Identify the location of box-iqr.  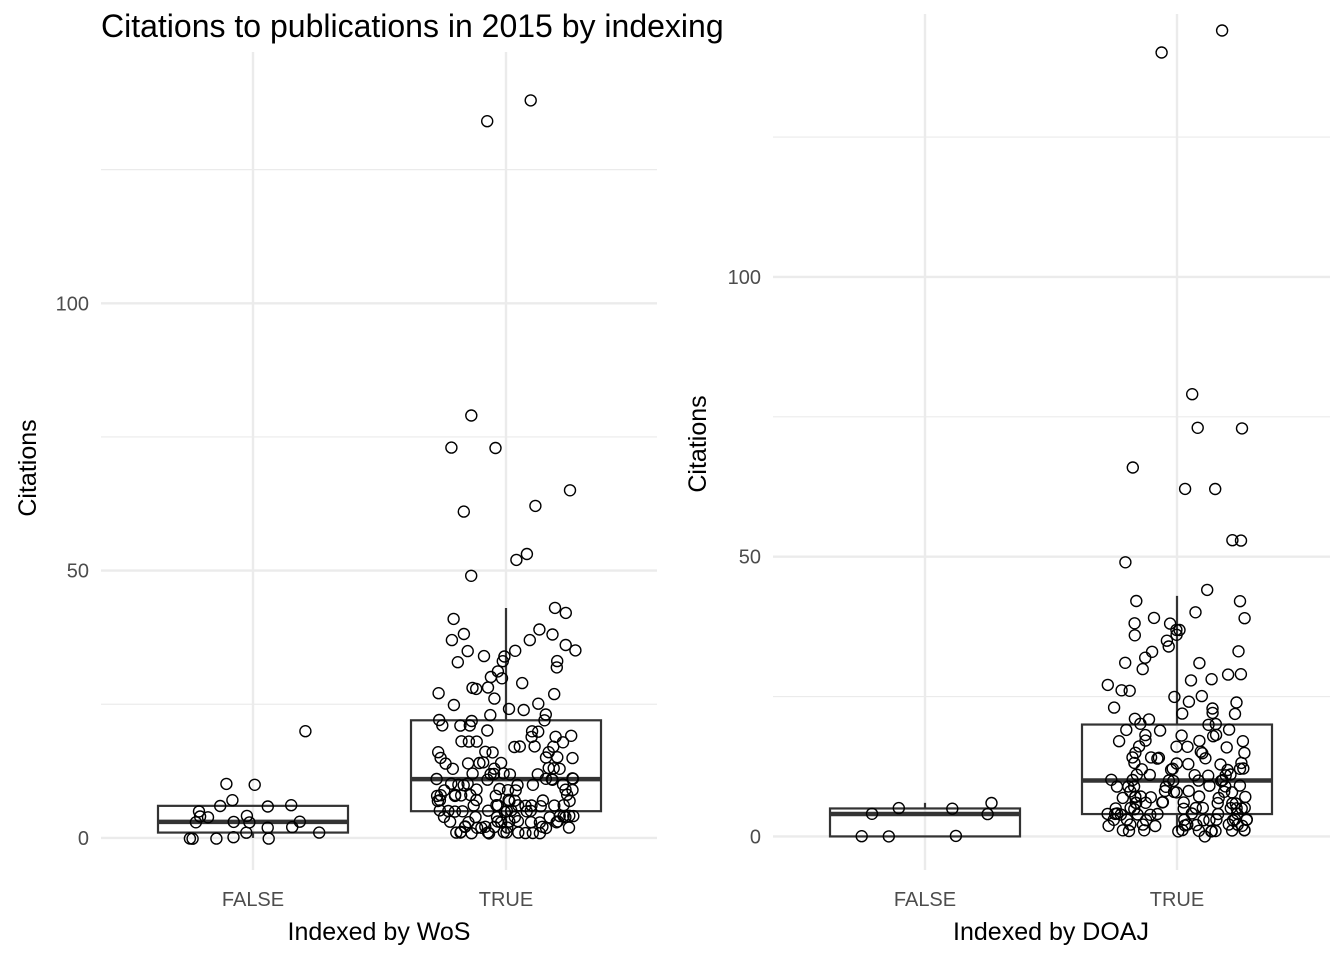
(253, 819).